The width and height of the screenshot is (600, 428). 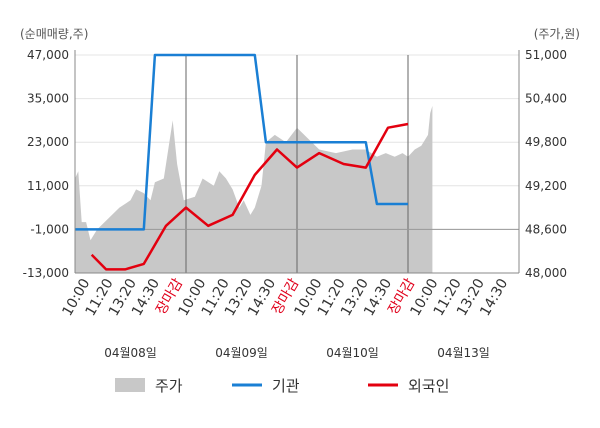 What do you see at coordinates (48, 99) in the screenshot?
I see `left-tick-label: 35,000` at bounding box center [48, 99].